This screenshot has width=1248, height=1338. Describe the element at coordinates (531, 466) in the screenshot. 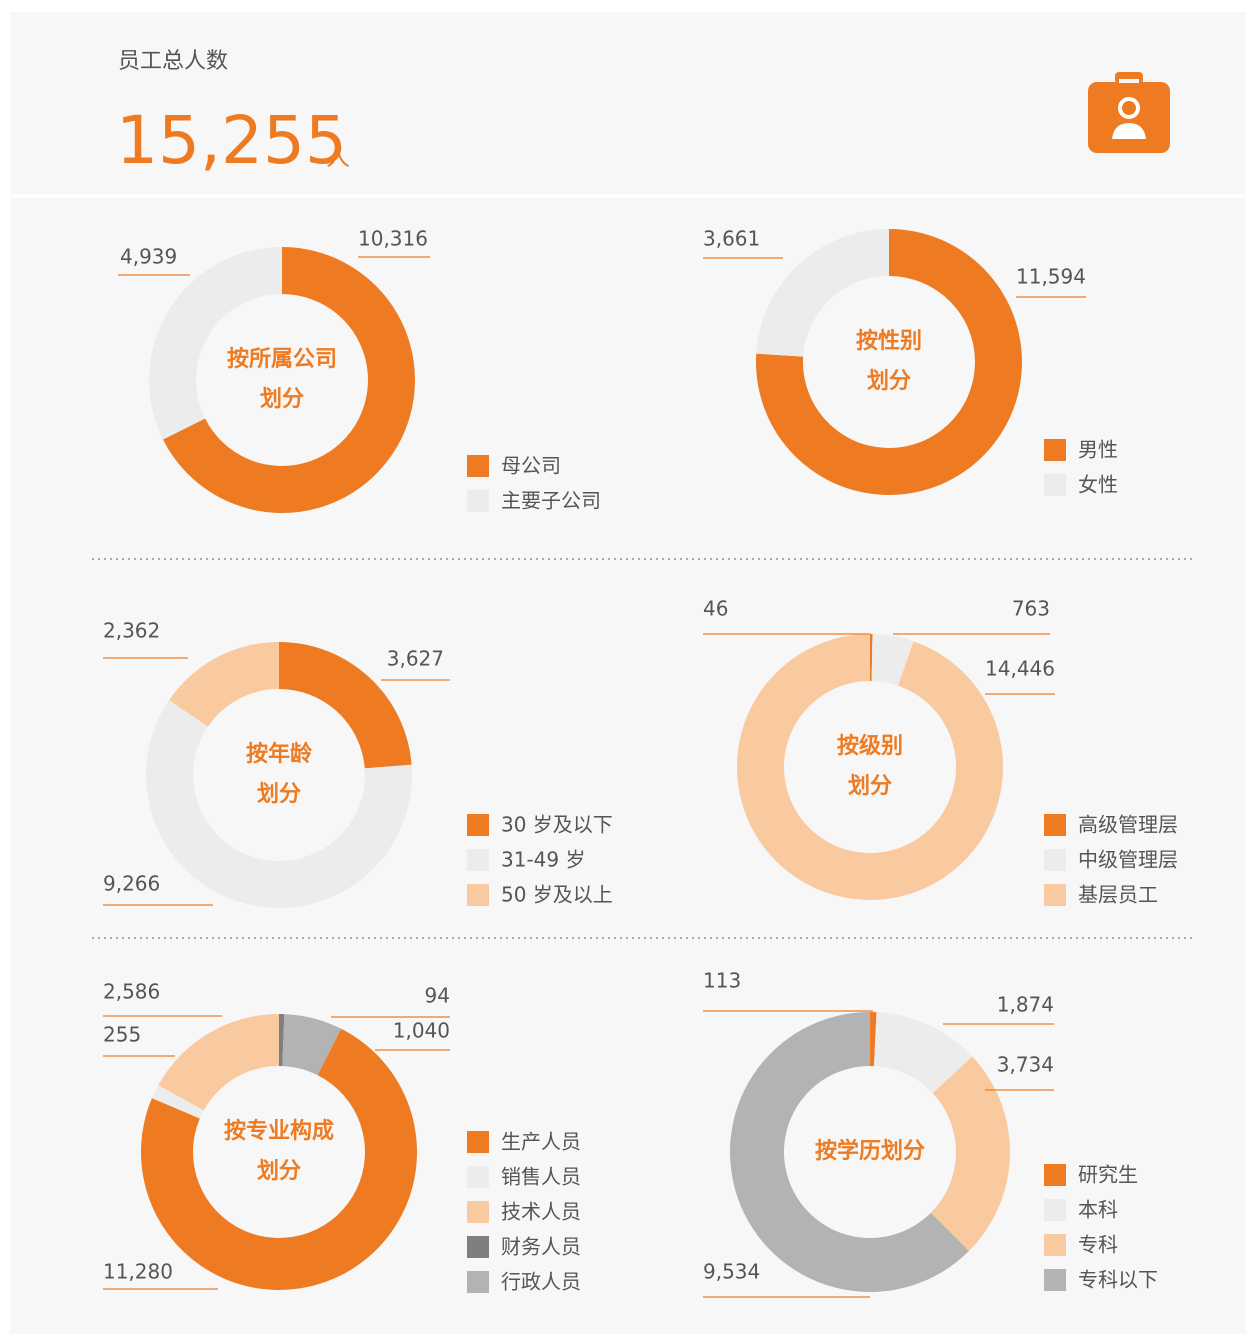

I see `legend-label: 母公司` at that location.